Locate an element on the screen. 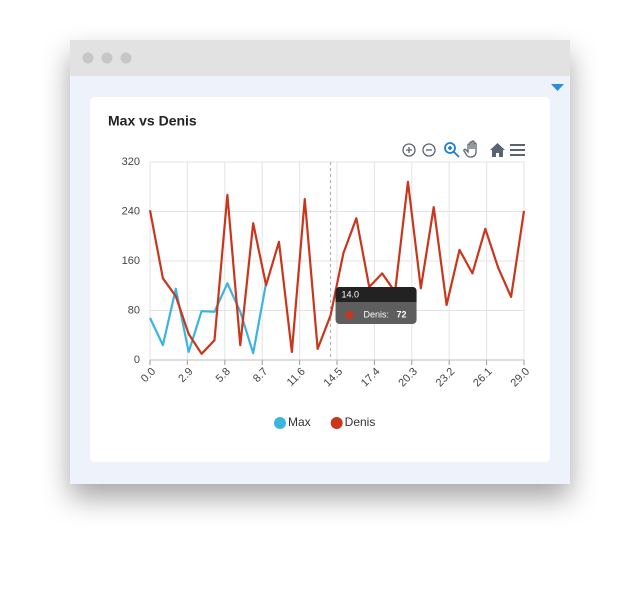 This screenshot has width=640, height=589. legend-label: Denis is located at coordinates (360, 422).